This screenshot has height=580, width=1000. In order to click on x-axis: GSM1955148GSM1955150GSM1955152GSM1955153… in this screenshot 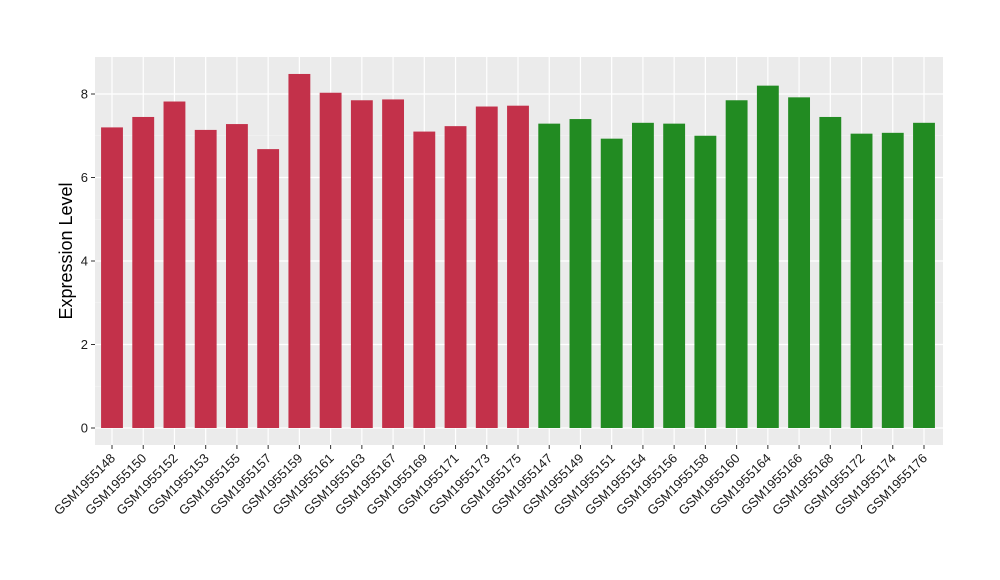, I will do `click(490, 481)`.